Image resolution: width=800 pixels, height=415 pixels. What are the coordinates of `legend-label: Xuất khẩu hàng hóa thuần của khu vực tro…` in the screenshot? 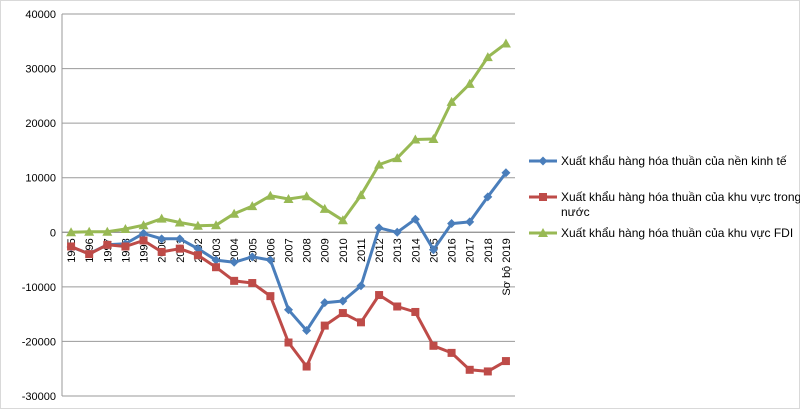 It's located at (680, 197).